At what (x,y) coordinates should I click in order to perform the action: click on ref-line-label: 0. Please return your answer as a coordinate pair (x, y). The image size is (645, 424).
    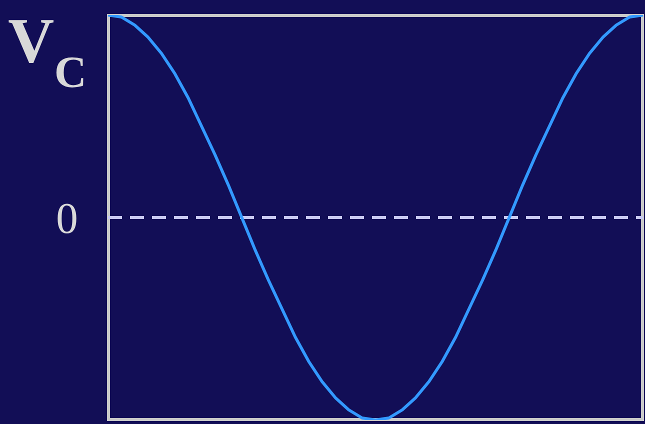
    Looking at the image, I should click on (67, 219).